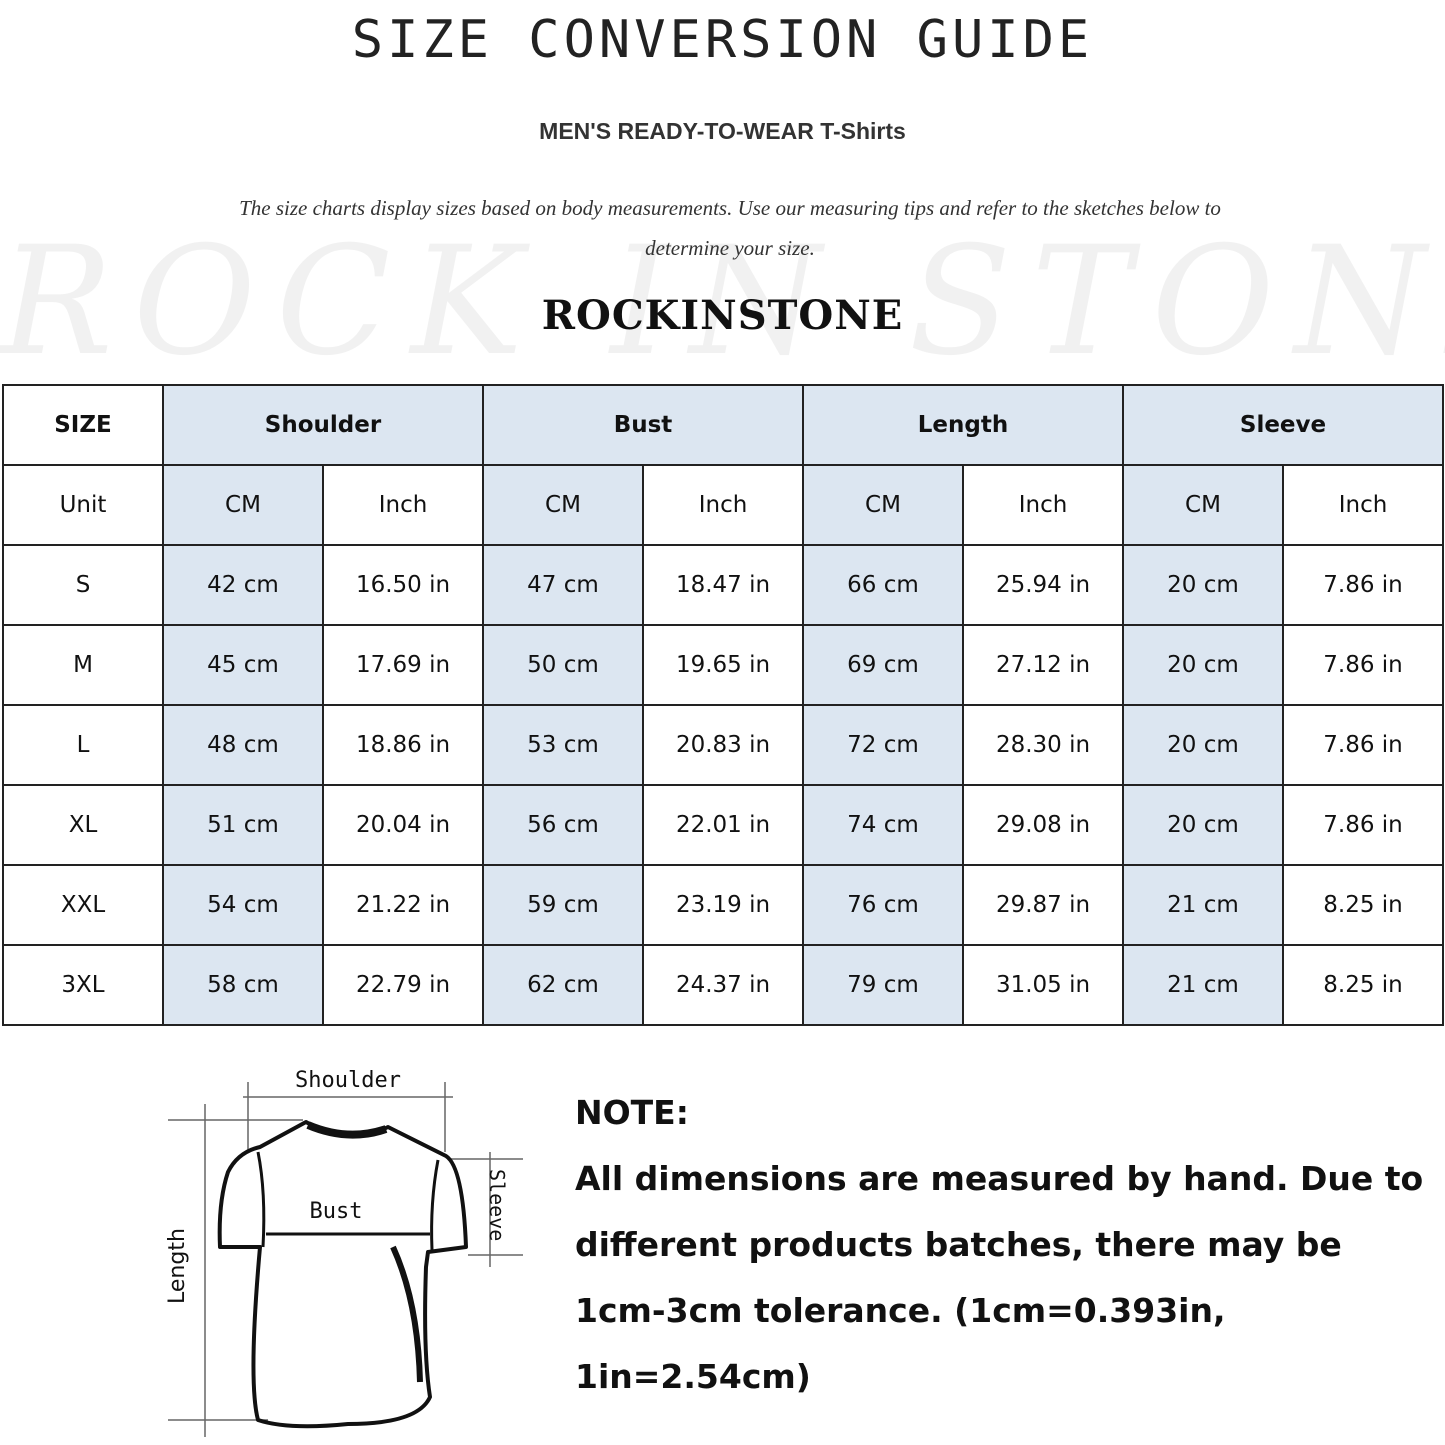 This screenshot has height=1445, width=1445. I want to click on value-cell: 74 cm, so click(883, 825).